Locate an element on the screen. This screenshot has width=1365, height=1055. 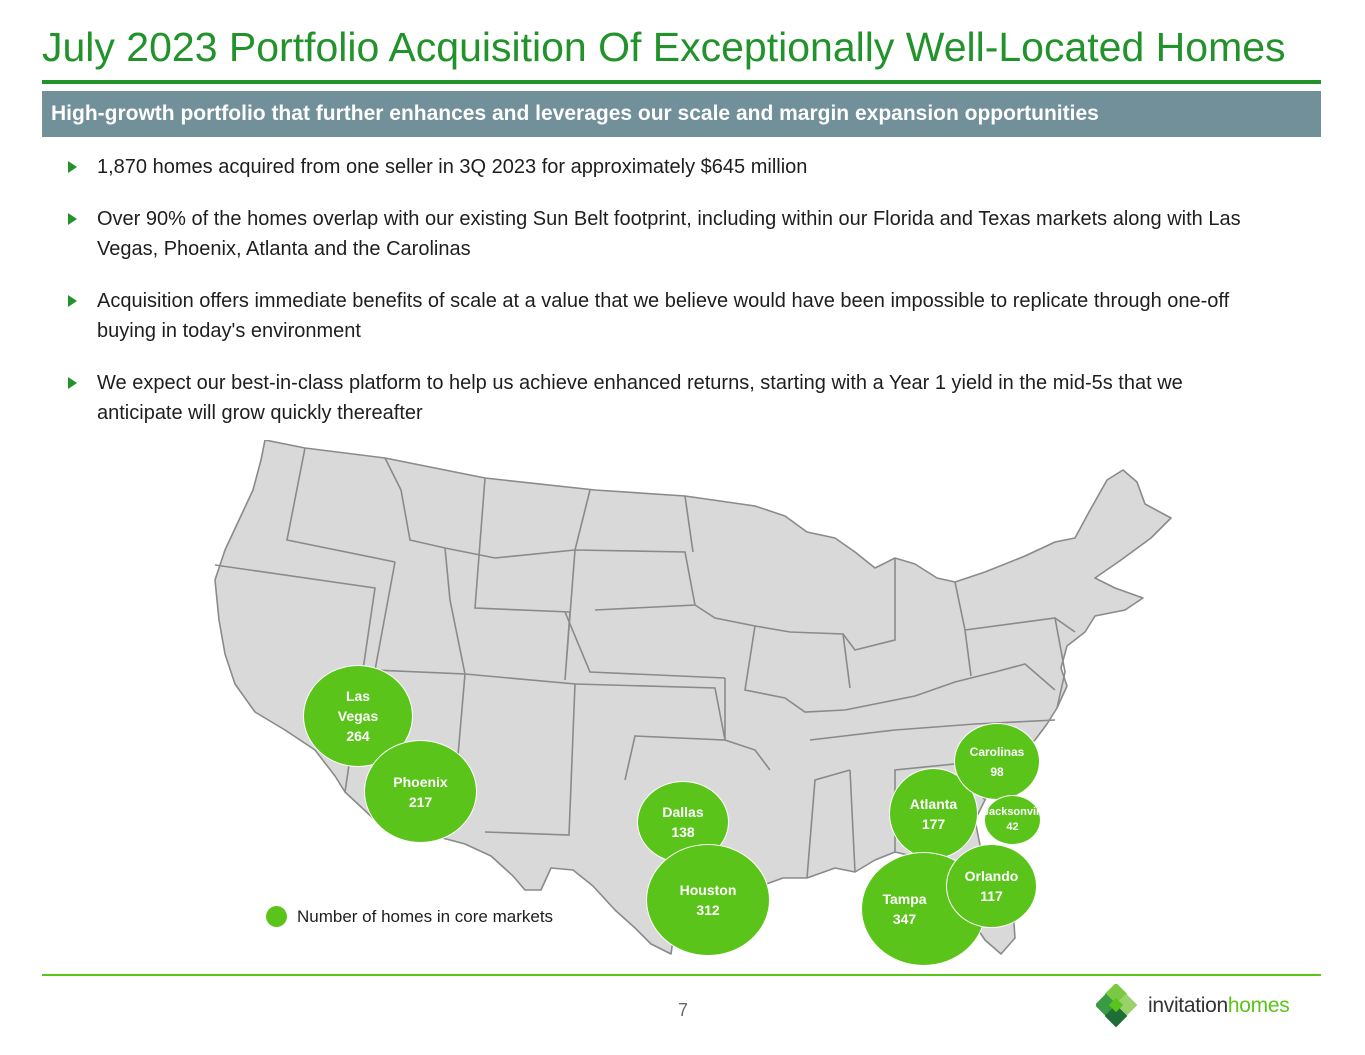
market-bubble-houston: Houston 312 is located at coordinates (708, 900).